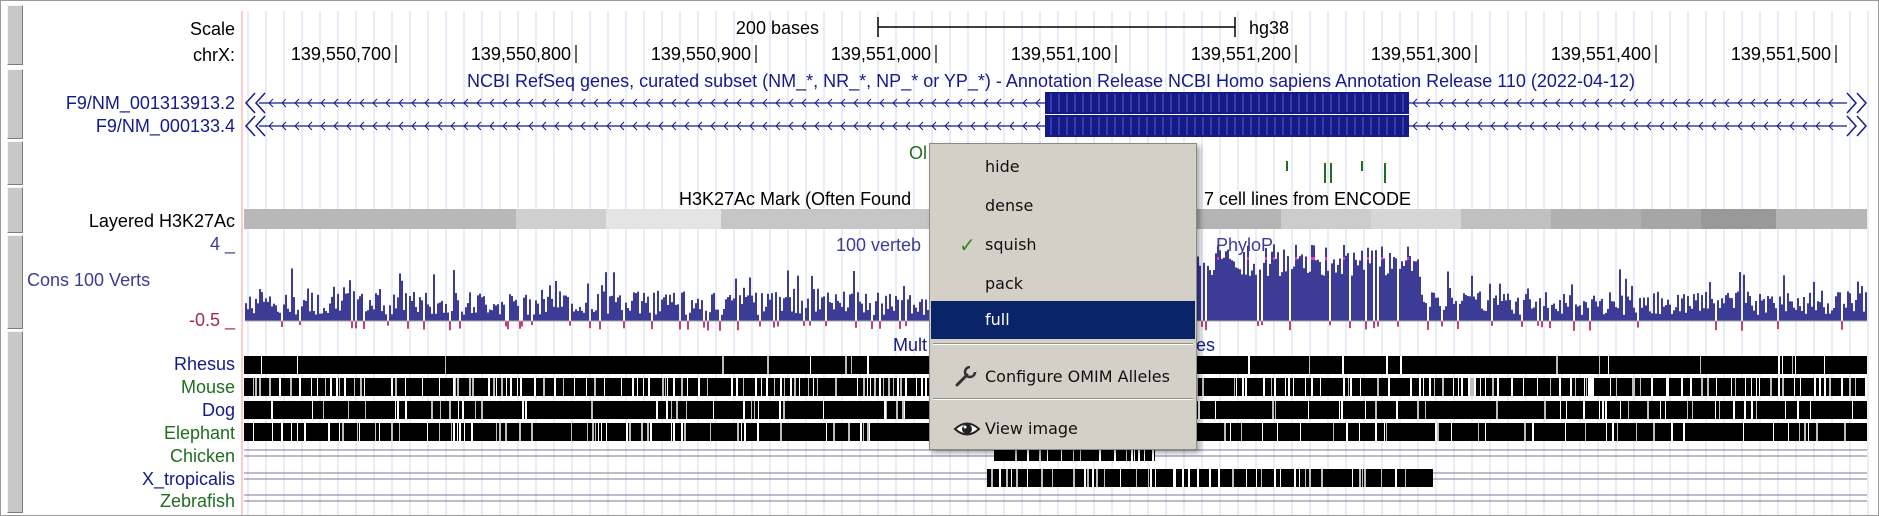 Image resolution: width=1879 pixels, height=516 pixels. What do you see at coordinates (1205, 345) in the screenshot?
I see `multiz-track-title-right: es` at bounding box center [1205, 345].